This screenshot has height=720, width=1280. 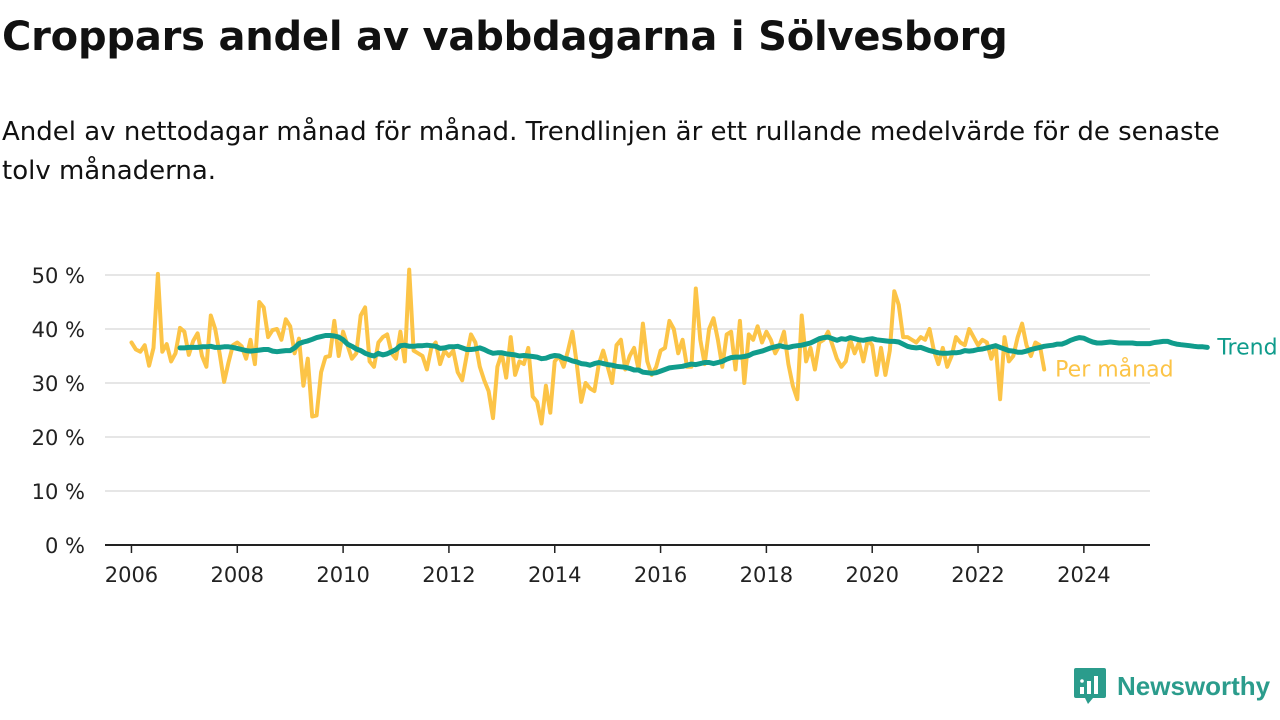 I want to click on x-tick-label: 2016, so click(x=660, y=575).